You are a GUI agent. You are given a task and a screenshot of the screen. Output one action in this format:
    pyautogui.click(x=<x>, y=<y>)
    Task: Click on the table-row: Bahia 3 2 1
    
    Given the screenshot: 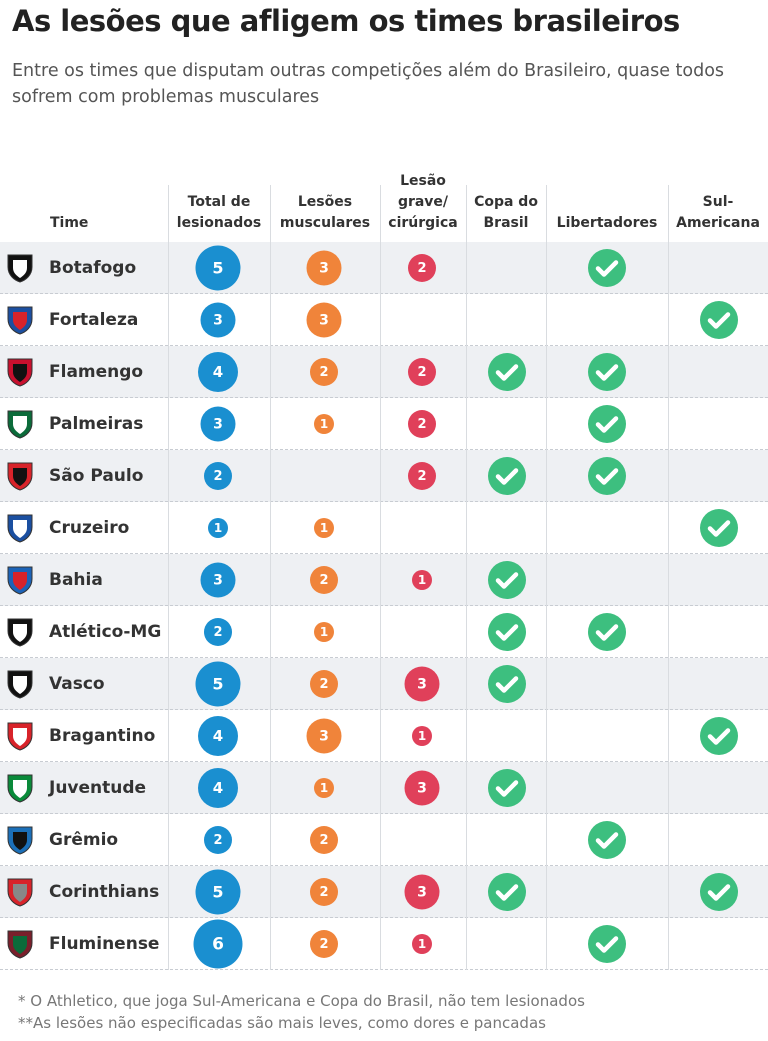 What is the action you would take?
    pyautogui.click(x=384, y=580)
    